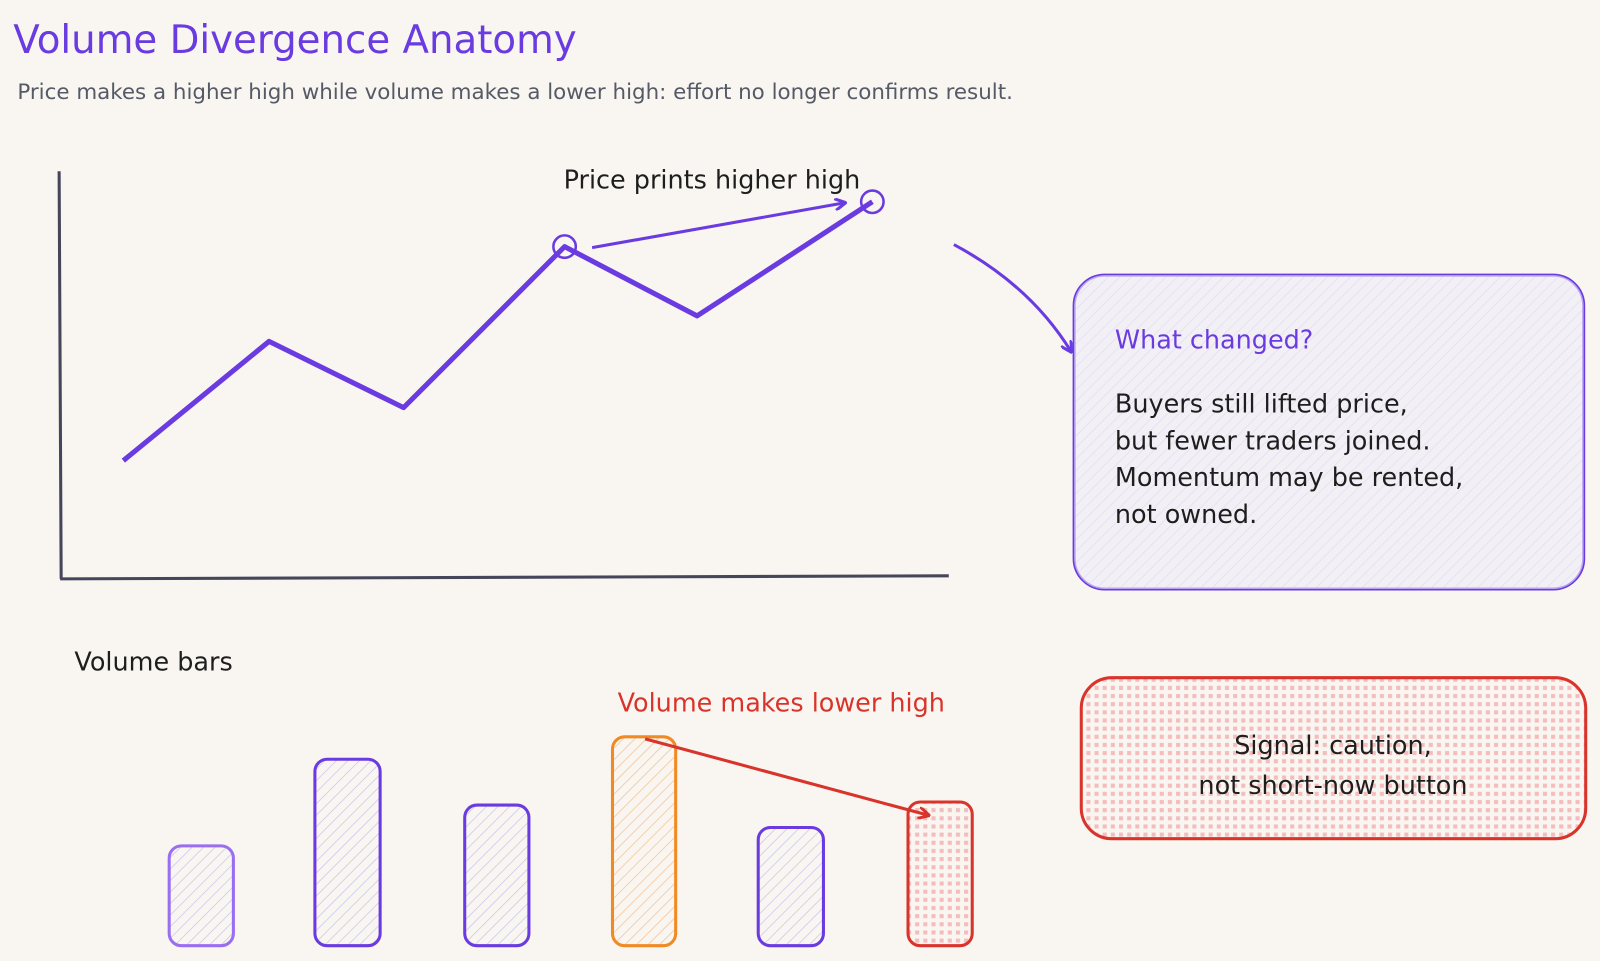 Image resolution: width=1600 pixels, height=961 pixels. I want to click on callout-bg, so click(1329, 432).